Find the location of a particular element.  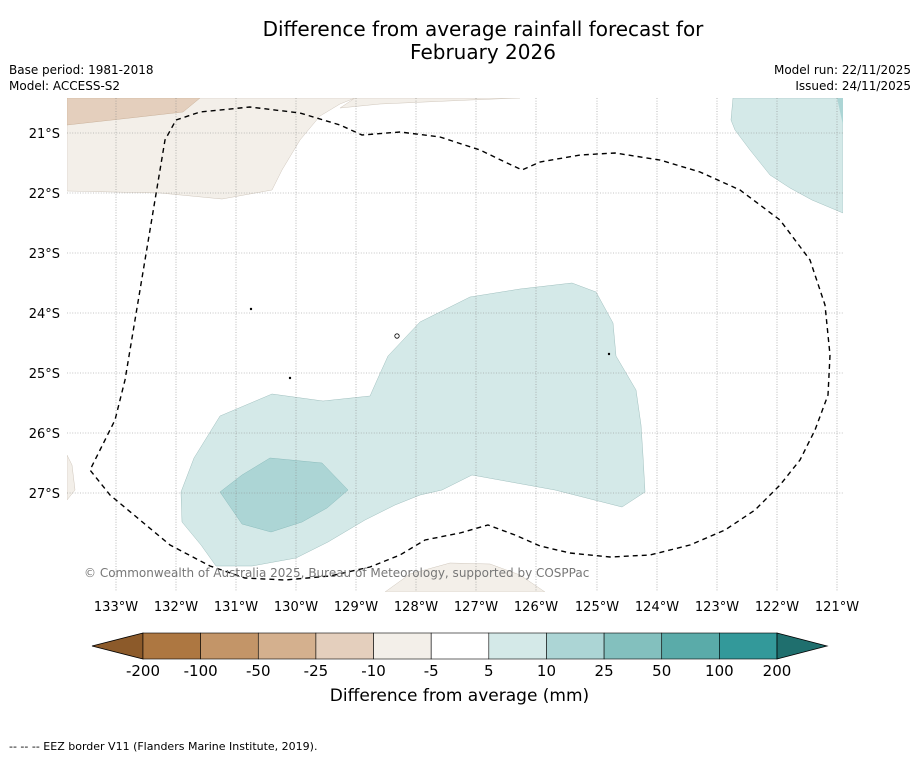

anomaly-wet-corner is located at coordinates (840, 111).